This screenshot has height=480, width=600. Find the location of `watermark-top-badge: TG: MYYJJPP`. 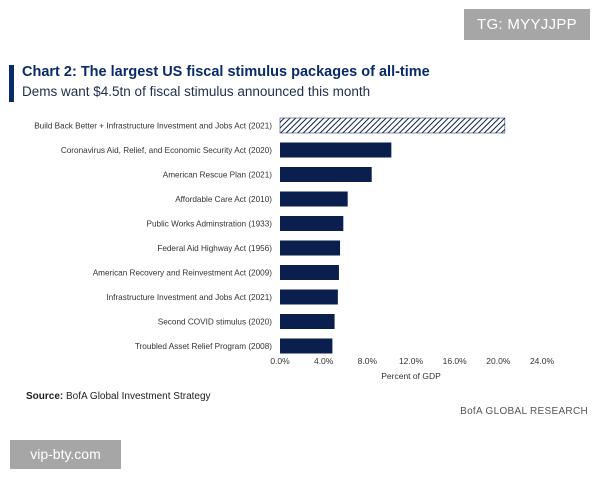

watermark-top-badge: TG: MYYJJPP is located at coordinates (527, 24).